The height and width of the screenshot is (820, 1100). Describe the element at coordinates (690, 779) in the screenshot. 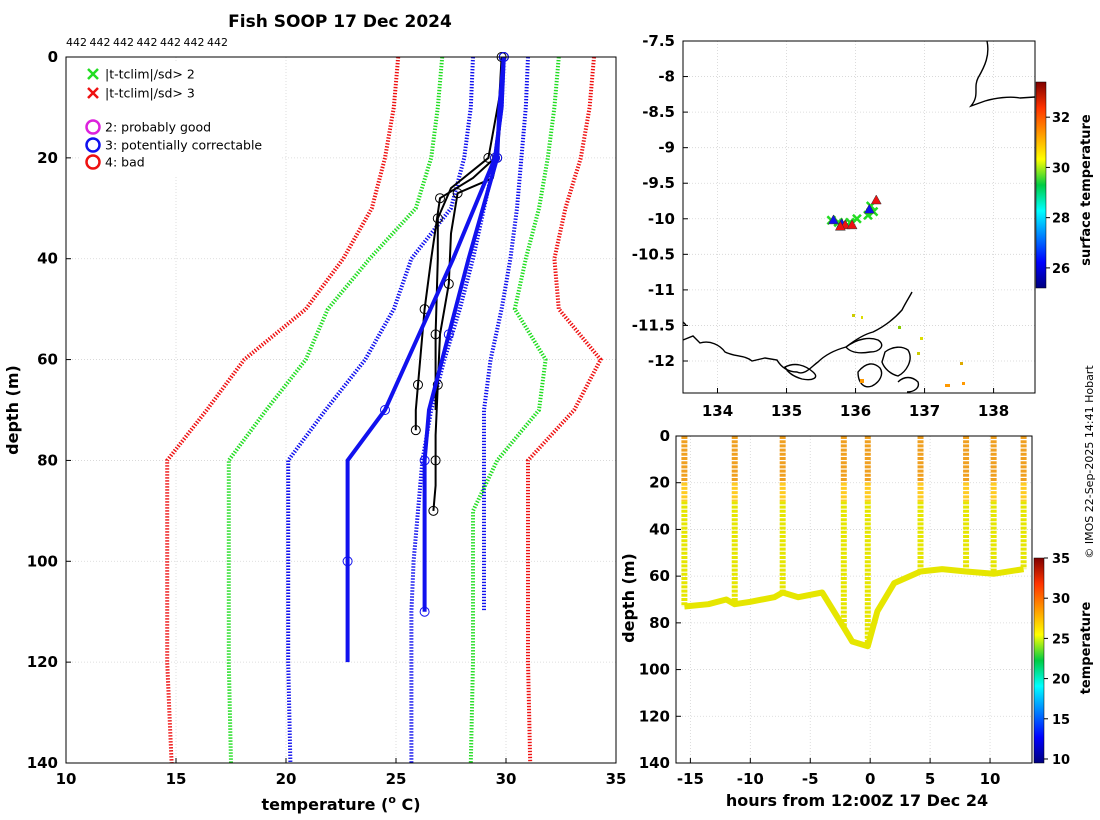

I see `time-x-tick-label: -15` at that location.